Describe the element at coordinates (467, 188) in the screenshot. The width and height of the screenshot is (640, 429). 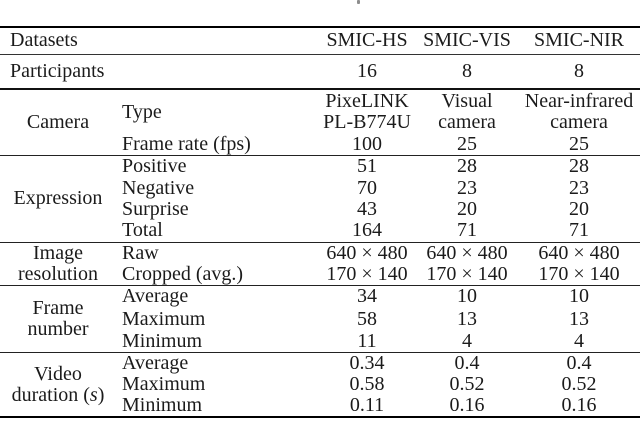
I see `cell-vis: 23` at that location.